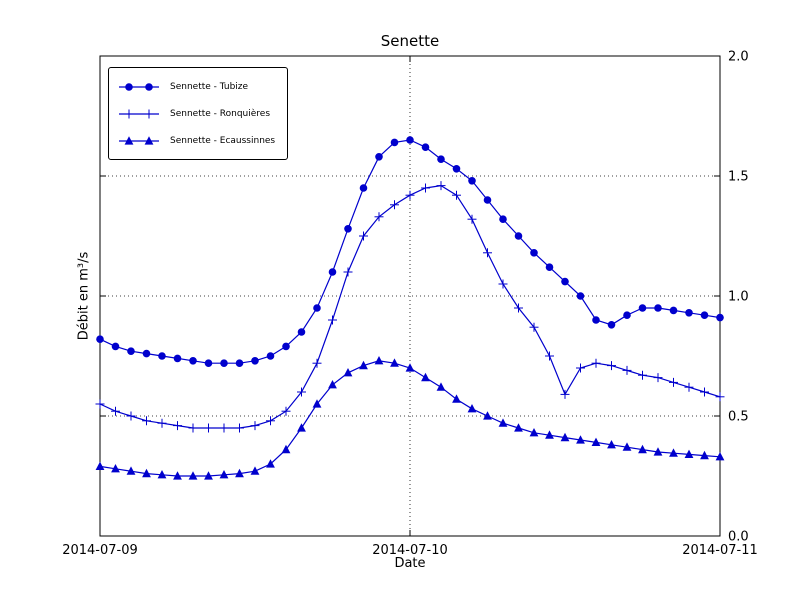 The image size is (800, 600). Describe the element at coordinates (410, 41) in the screenshot. I see `chart-title: Senette` at that location.